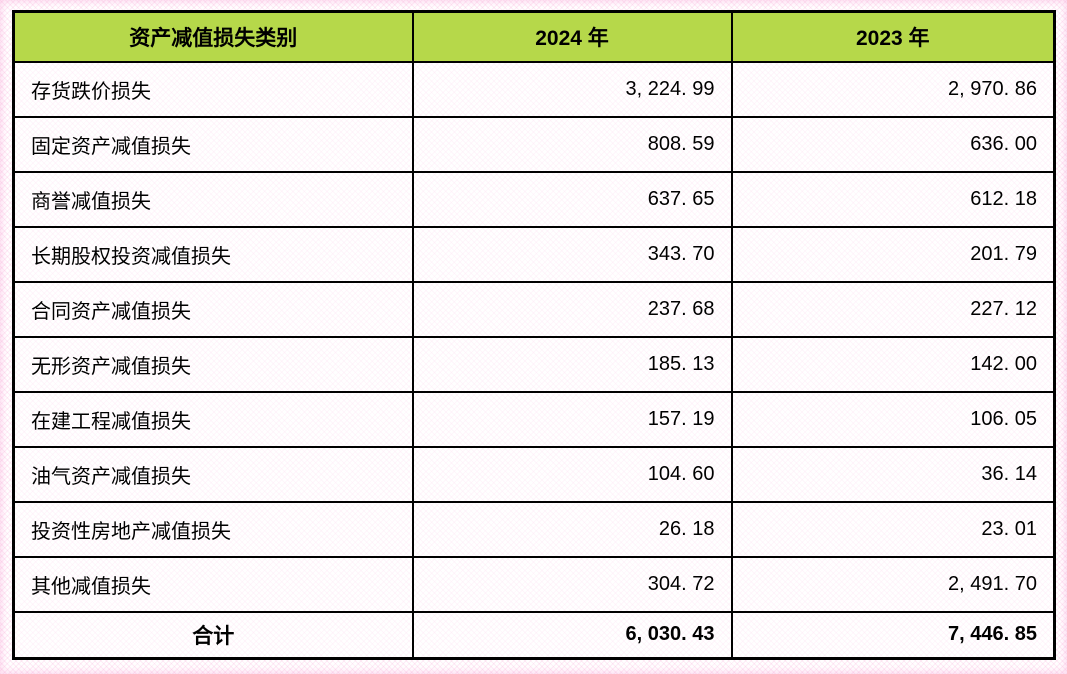  Describe the element at coordinates (213, 419) in the screenshot. I see `row-label: 在建工程减值损失` at that location.